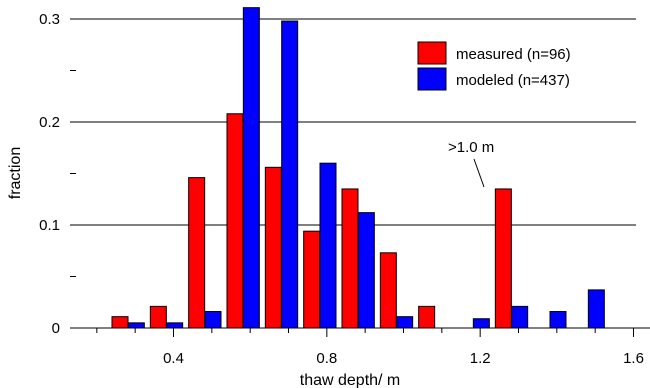 The height and width of the screenshot is (388, 650). Describe the element at coordinates (56, 328) in the screenshot. I see `y-tick-label: 0` at that location.